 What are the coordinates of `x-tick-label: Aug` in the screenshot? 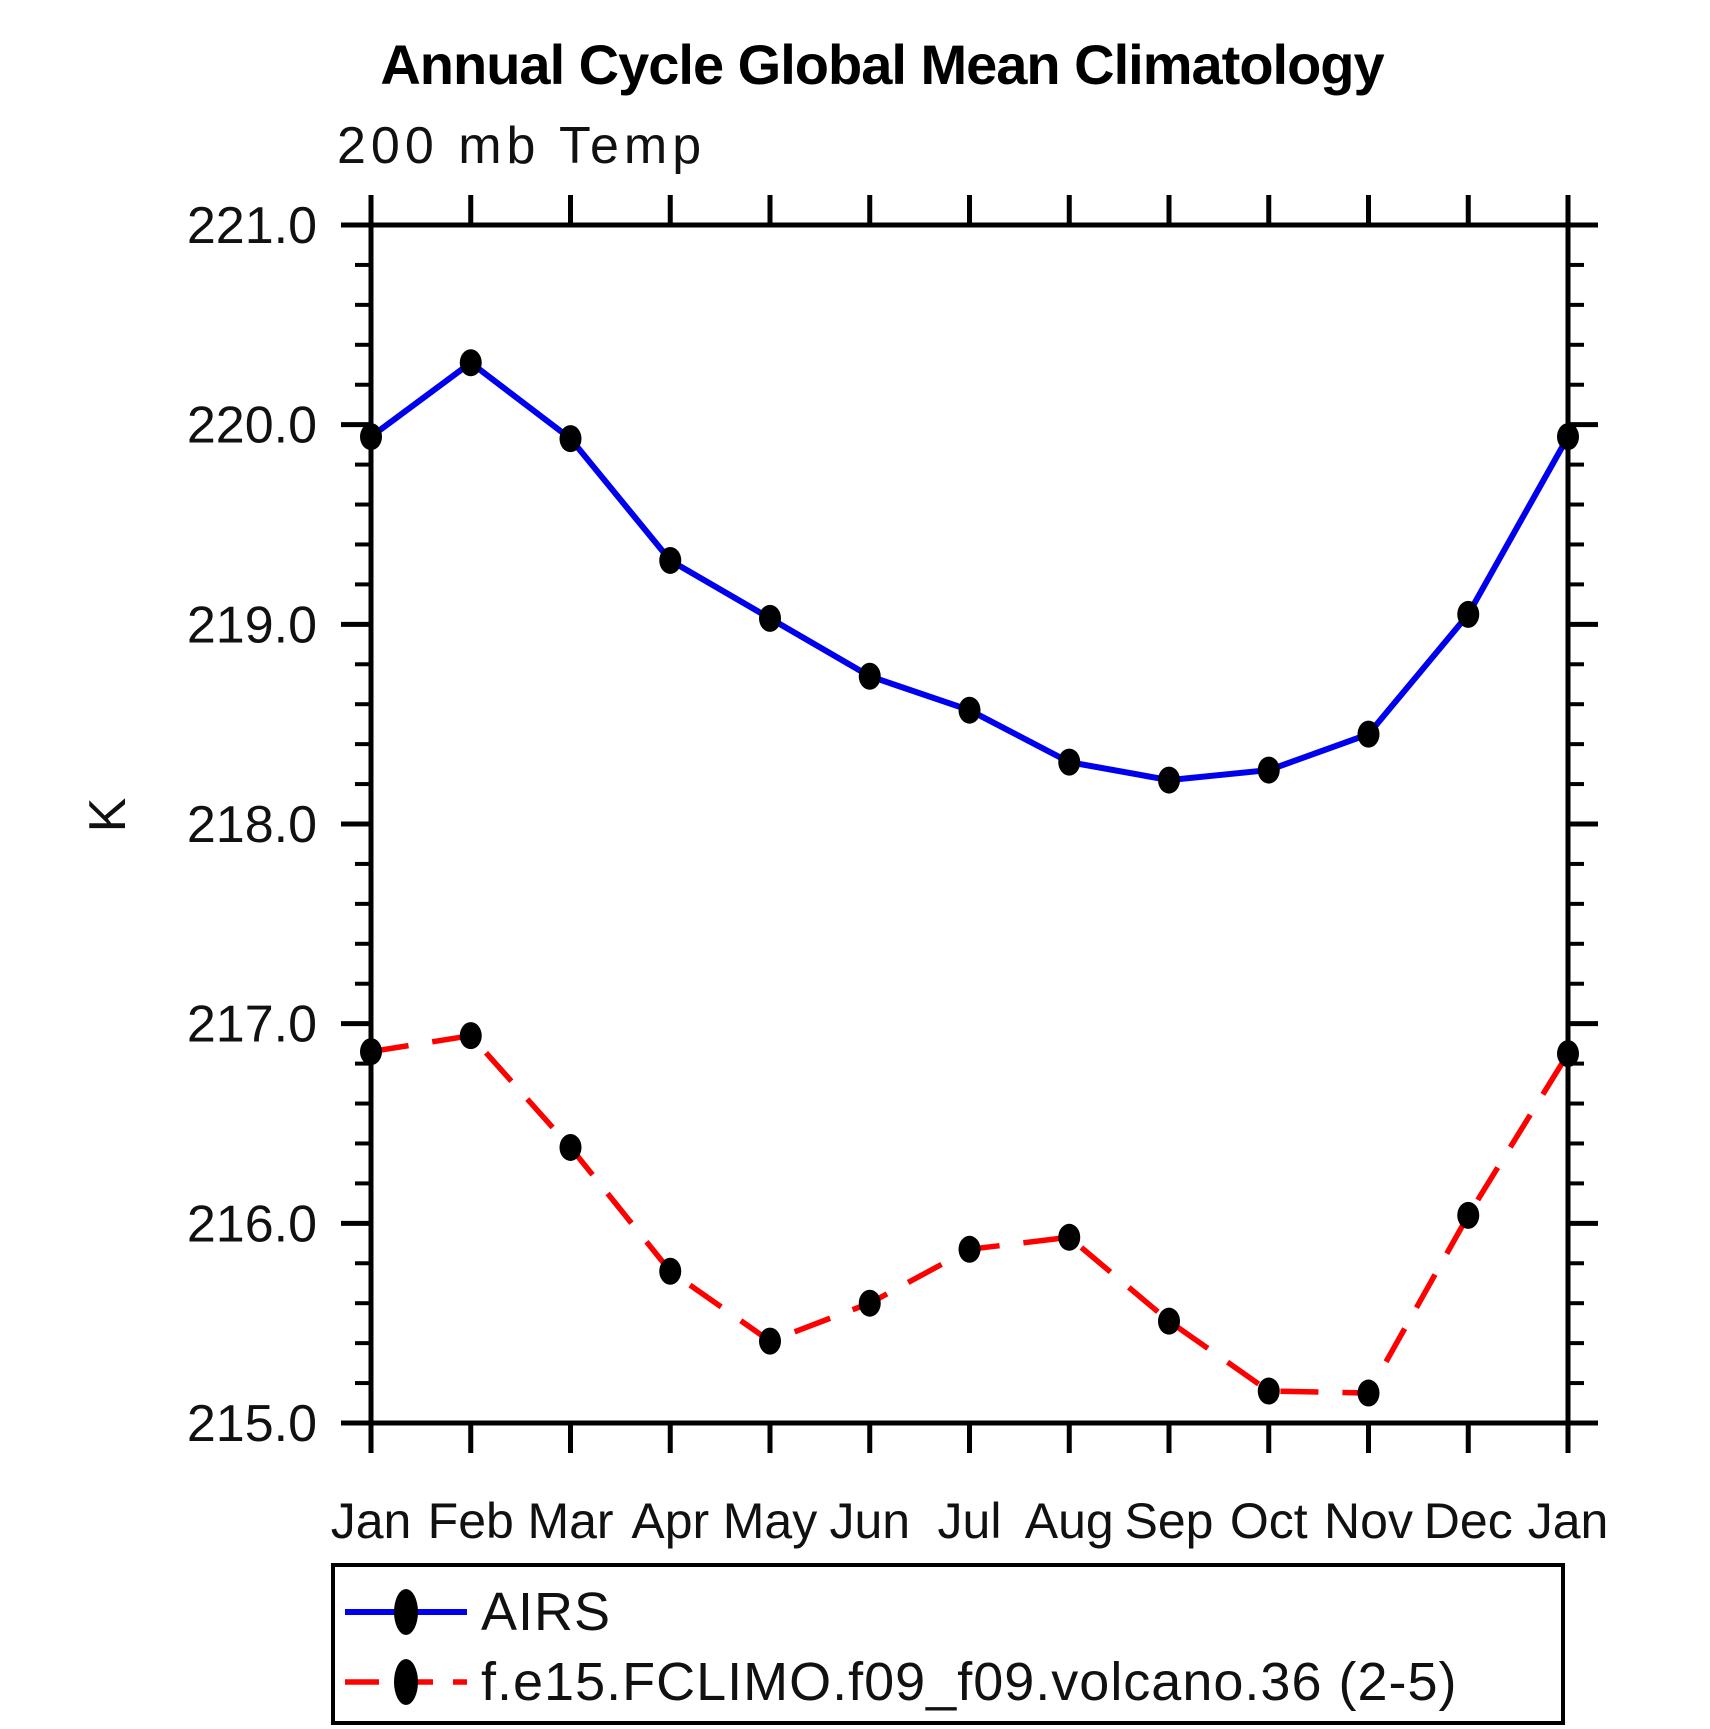 It's located at (1069, 1521).